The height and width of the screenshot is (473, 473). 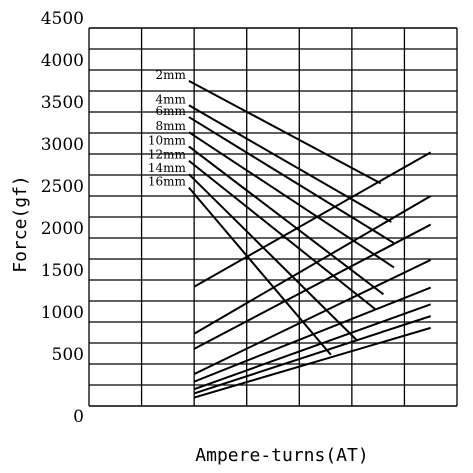 I want to click on series-line-6mm, so click(x=291, y=180).